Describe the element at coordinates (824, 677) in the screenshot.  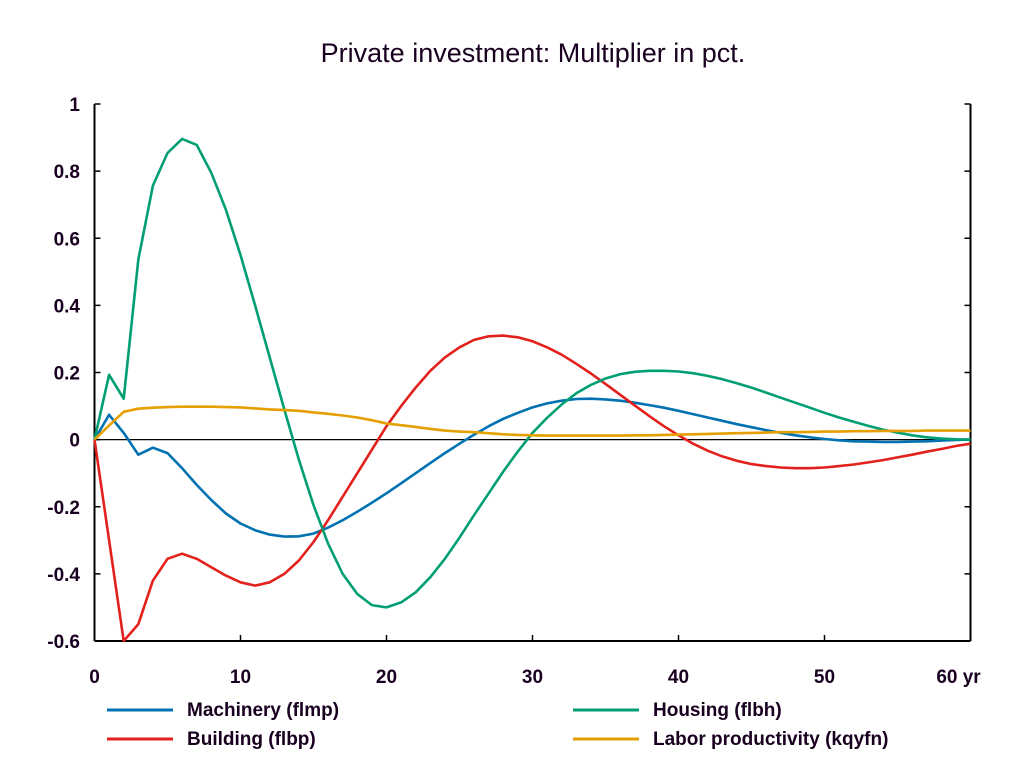
I see `x-tick-label: 50` at that location.